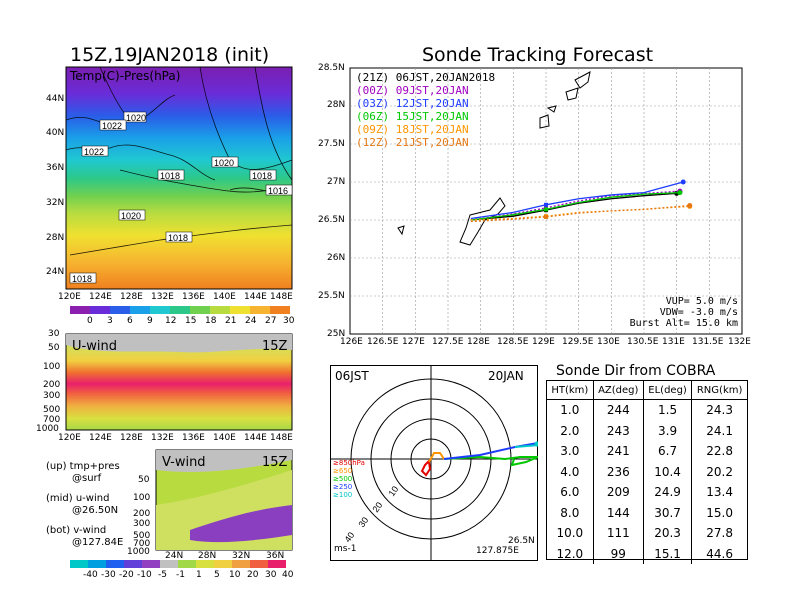 This screenshot has height=612, width=792. Describe the element at coordinates (336, 258) in the screenshot. I see `lat-label: 26N` at that location.